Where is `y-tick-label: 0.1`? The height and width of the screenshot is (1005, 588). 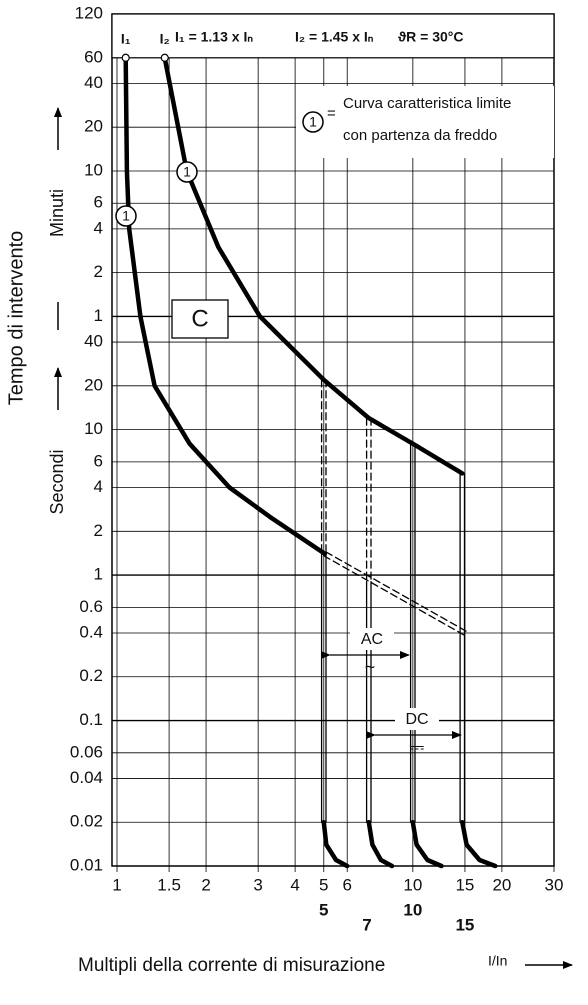 y-tick-label: 0.1 is located at coordinates (91, 719).